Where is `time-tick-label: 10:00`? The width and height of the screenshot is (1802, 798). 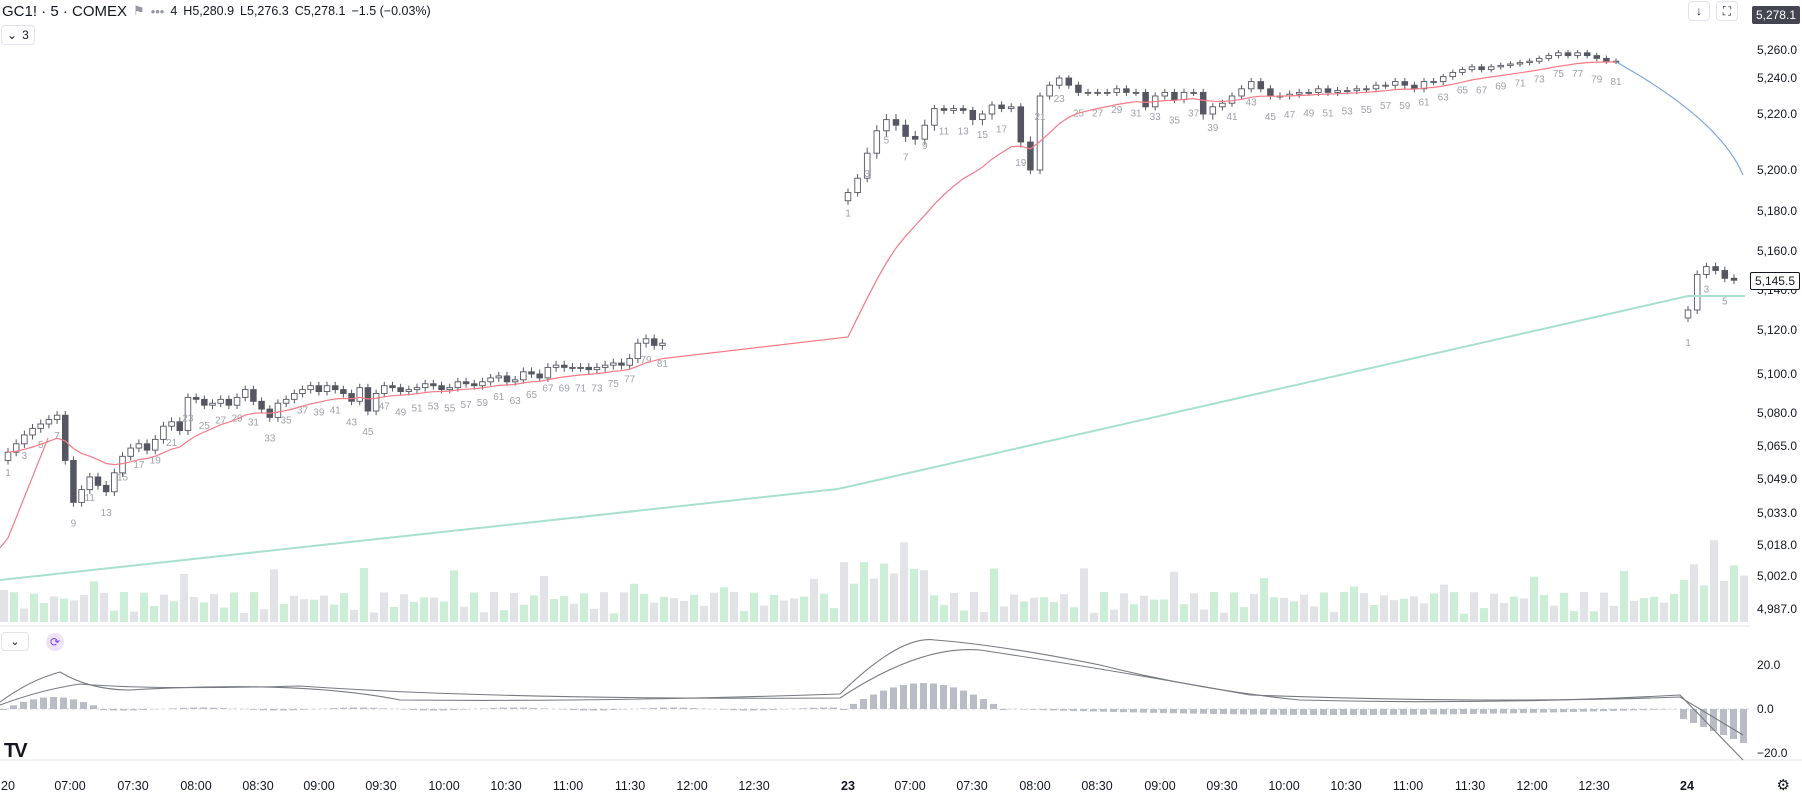 time-tick-label: 10:00 is located at coordinates (1283, 786).